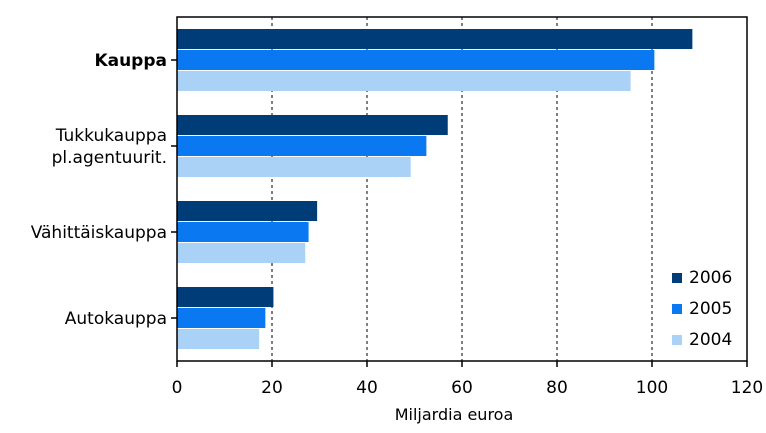 The height and width of the screenshot is (433, 766). What do you see at coordinates (111, 136) in the screenshot?
I see `category-label: Tukkukauppa` at bounding box center [111, 136].